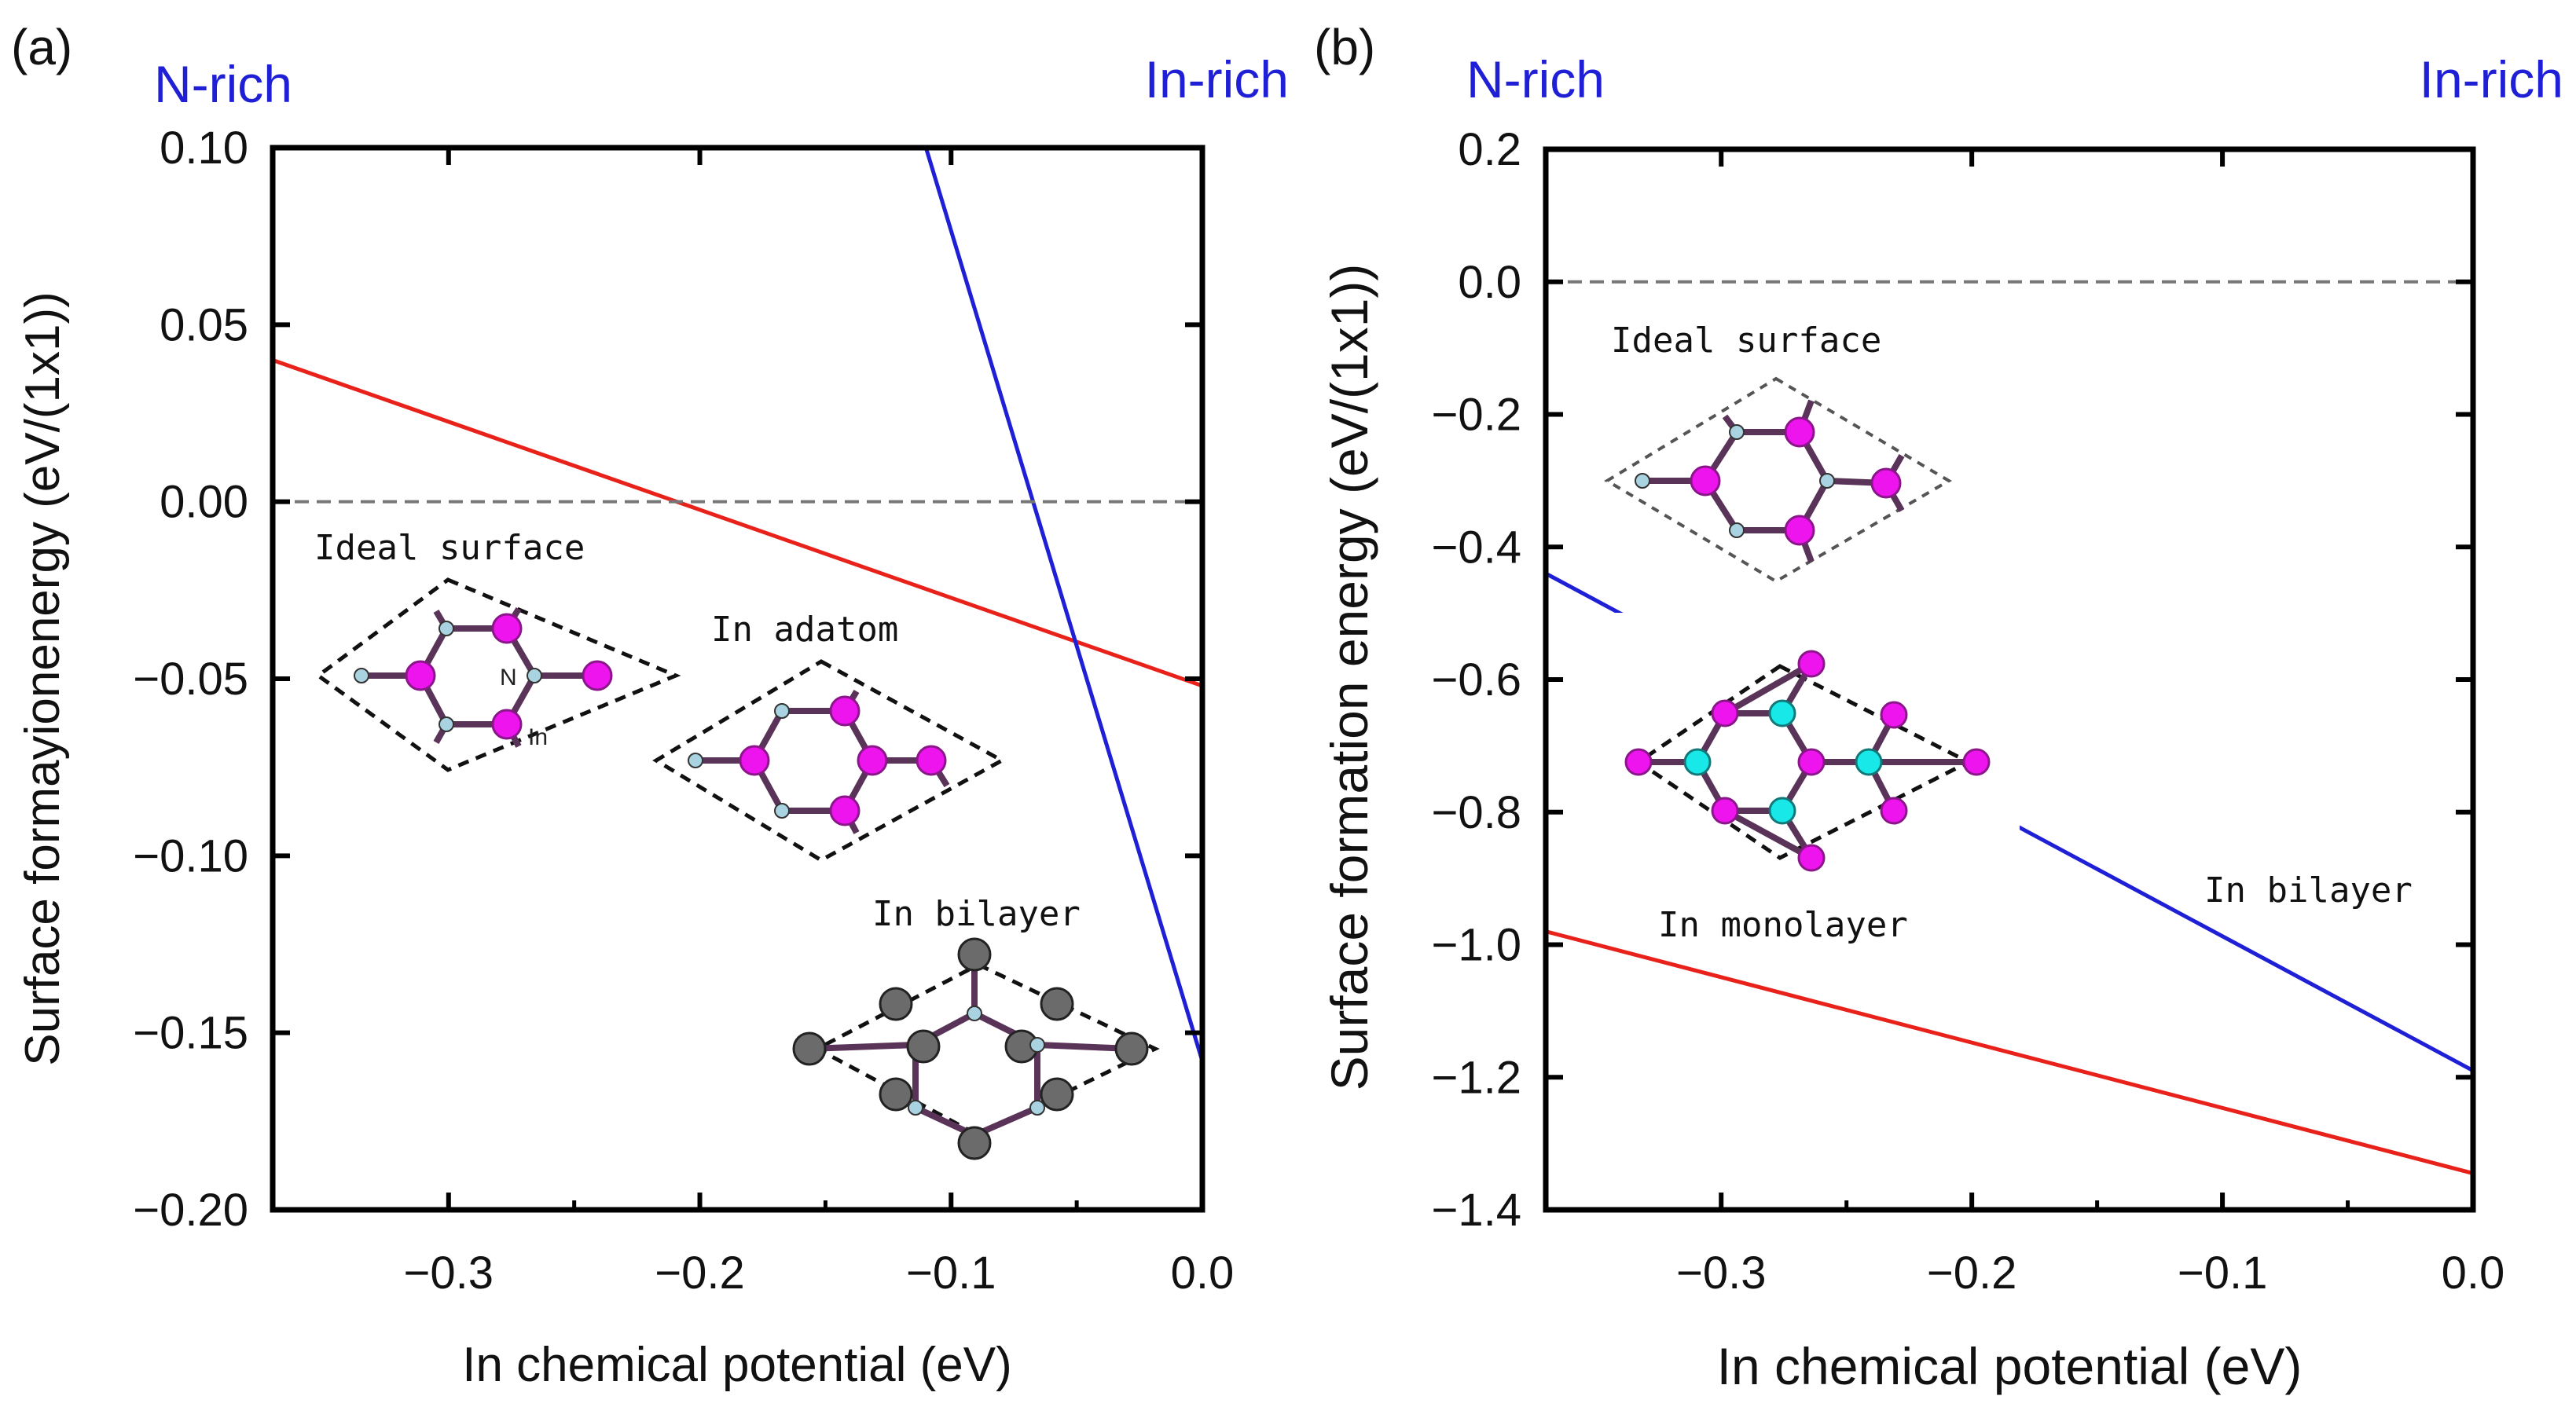 The height and width of the screenshot is (1418, 2576). What do you see at coordinates (190, 855) in the screenshot?
I see `panel-a-y-tick-label: −0.10` at bounding box center [190, 855].